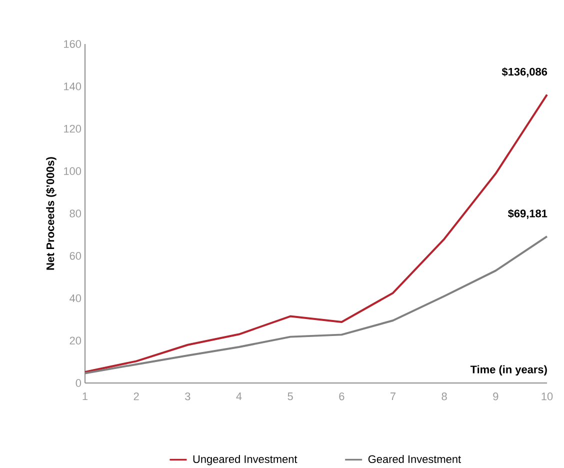 Image resolution: width=564 pixels, height=468 pixels. Describe the element at coordinates (239, 396) in the screenshot. I see `x-tick-label: 4` at that location.